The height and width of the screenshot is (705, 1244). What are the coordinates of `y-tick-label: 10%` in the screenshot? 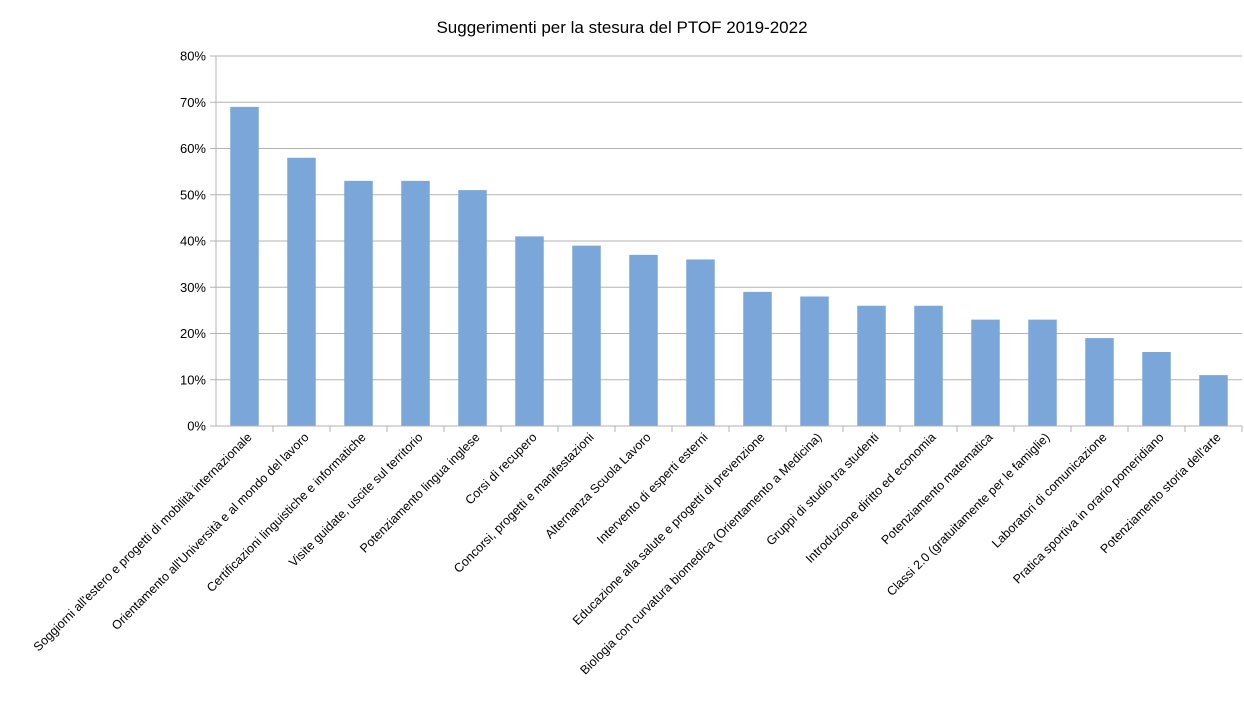 It's located at (193, 379).